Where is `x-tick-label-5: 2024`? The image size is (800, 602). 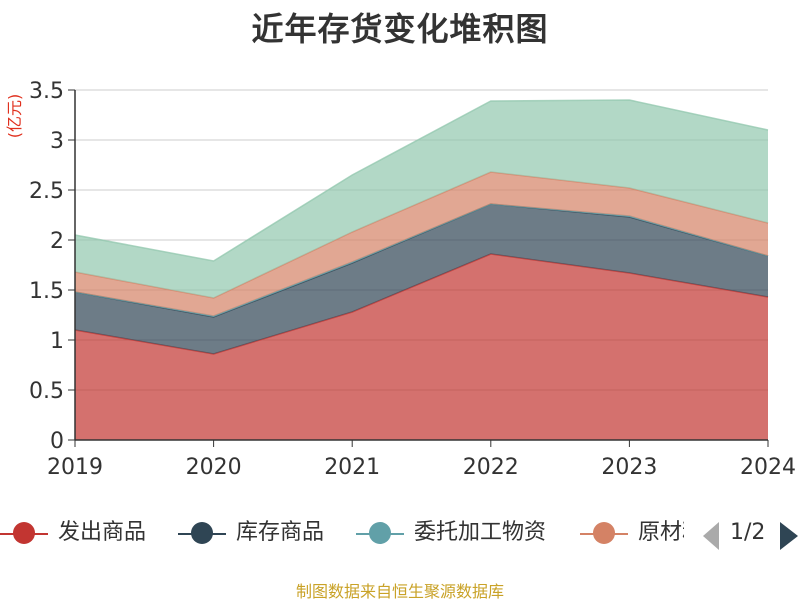 x-tick-label-5: 2024 is located at coordinates (768, 467).